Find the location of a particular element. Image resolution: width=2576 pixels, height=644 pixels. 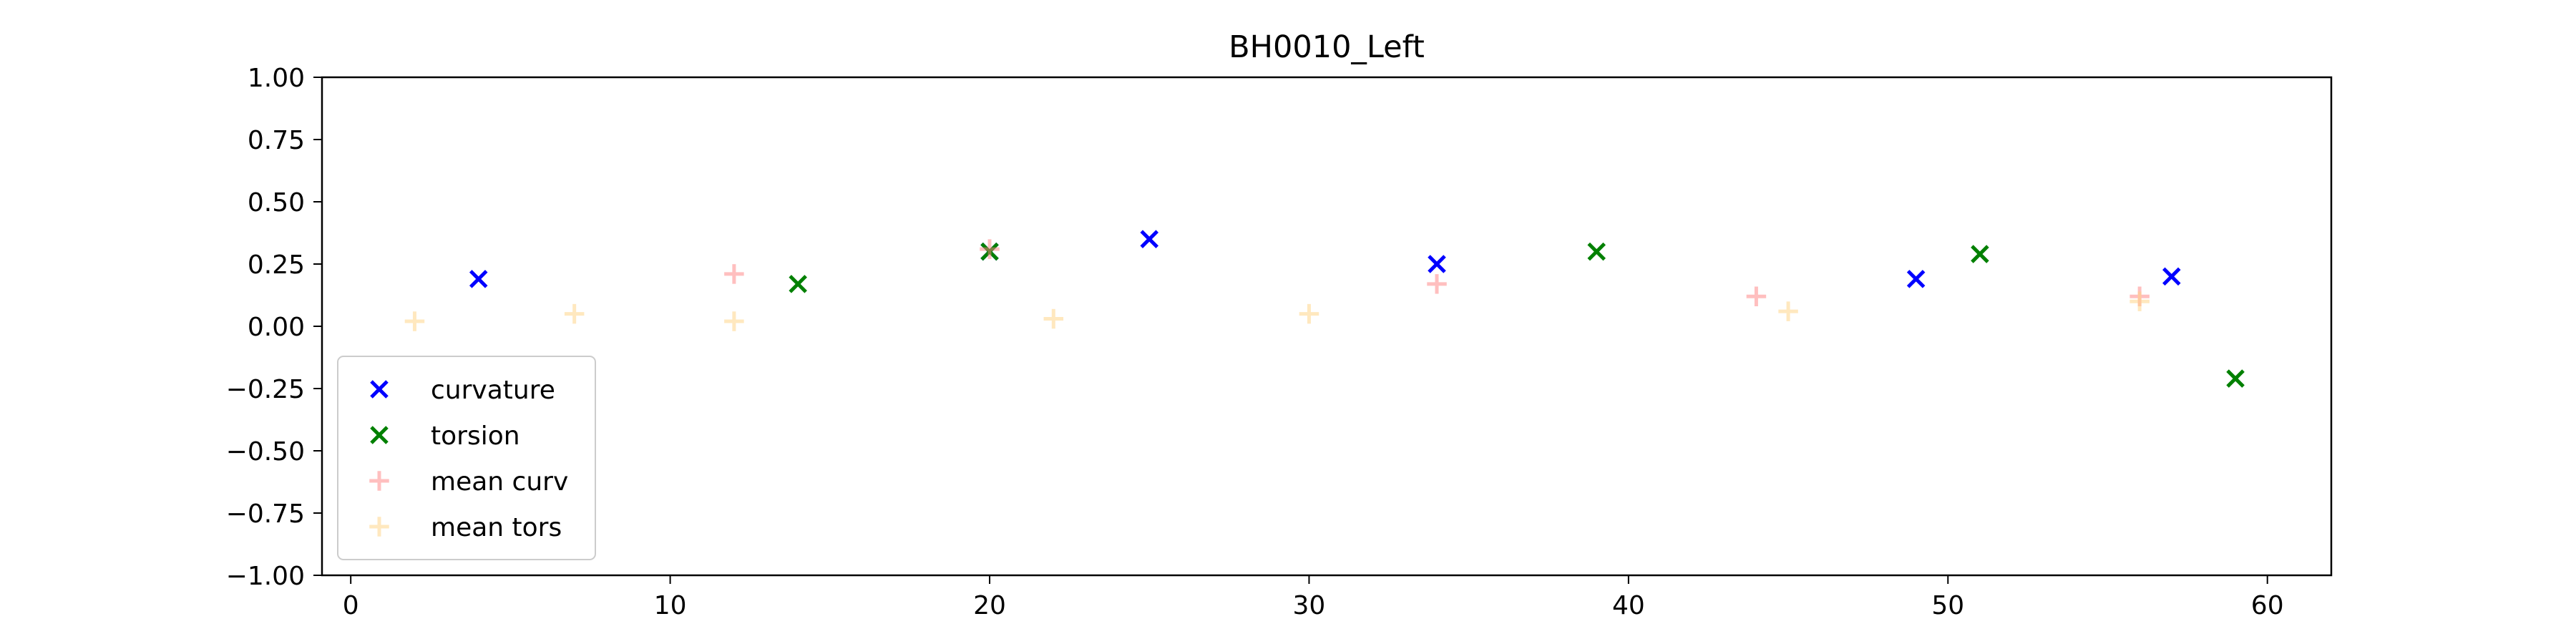

legend: curvature torsion mean curv mean tors is located at coordinates (466, 458).